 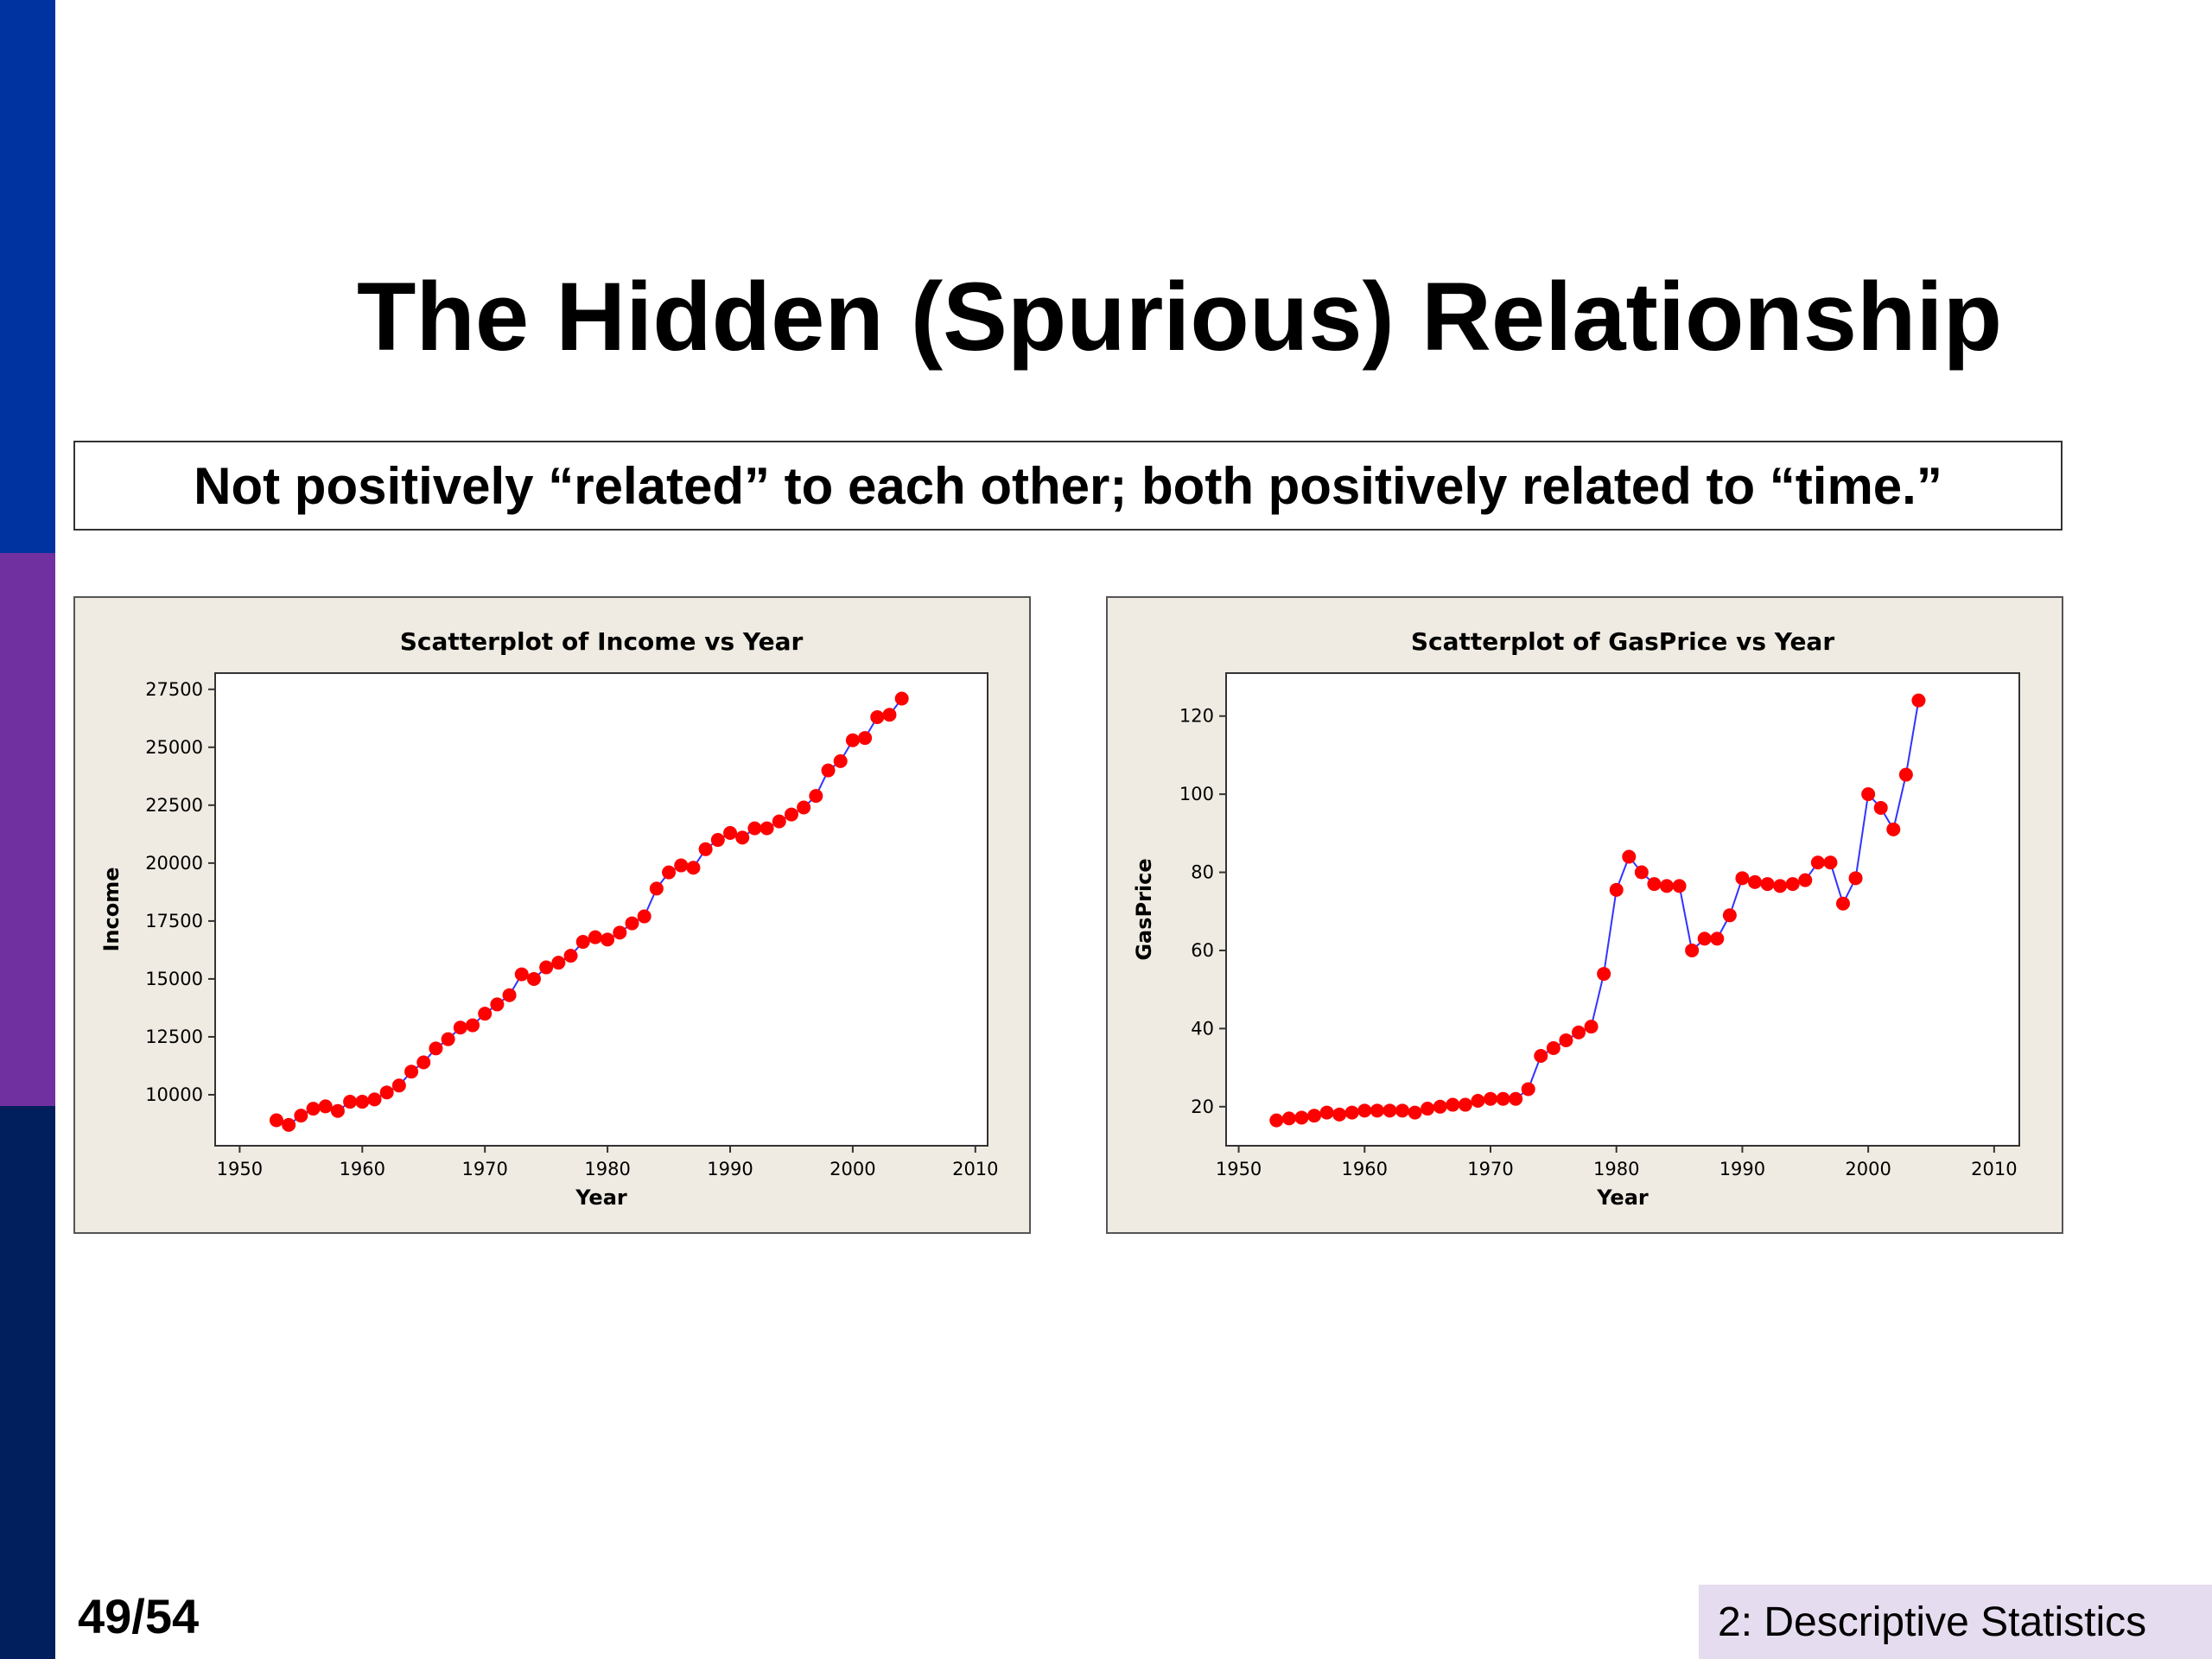 What do you see at coordinates (1196, 794) in the screenshot?
I see `y-tick-label: 100` at bounding box center [1196, 794].